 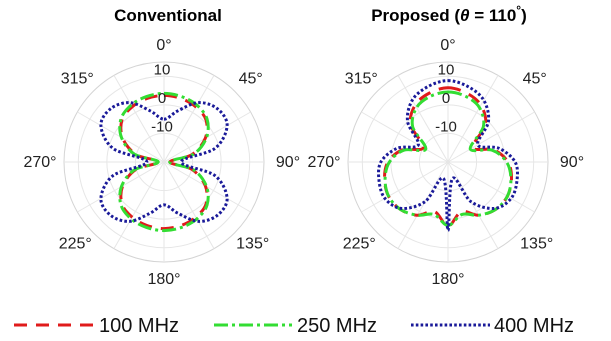 I want to click on series-250-mhz, so click(x=164, y=162).